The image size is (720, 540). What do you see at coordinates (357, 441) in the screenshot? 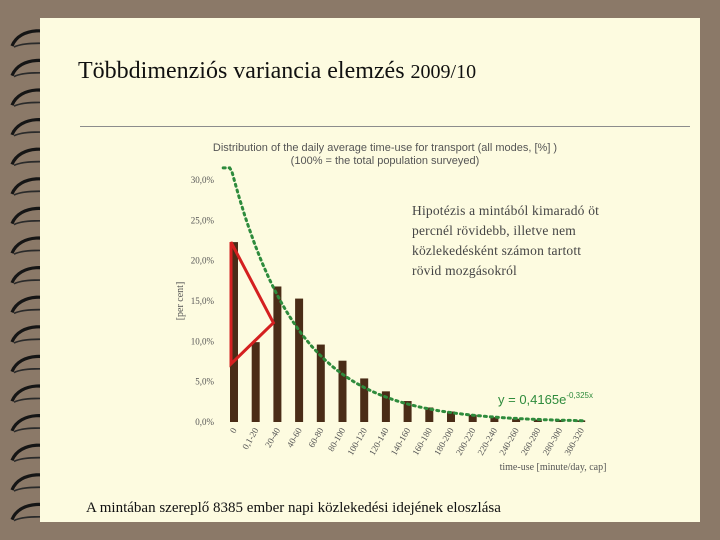
I see `x-tick-label: 100-120` at bounding box center [357, 441].